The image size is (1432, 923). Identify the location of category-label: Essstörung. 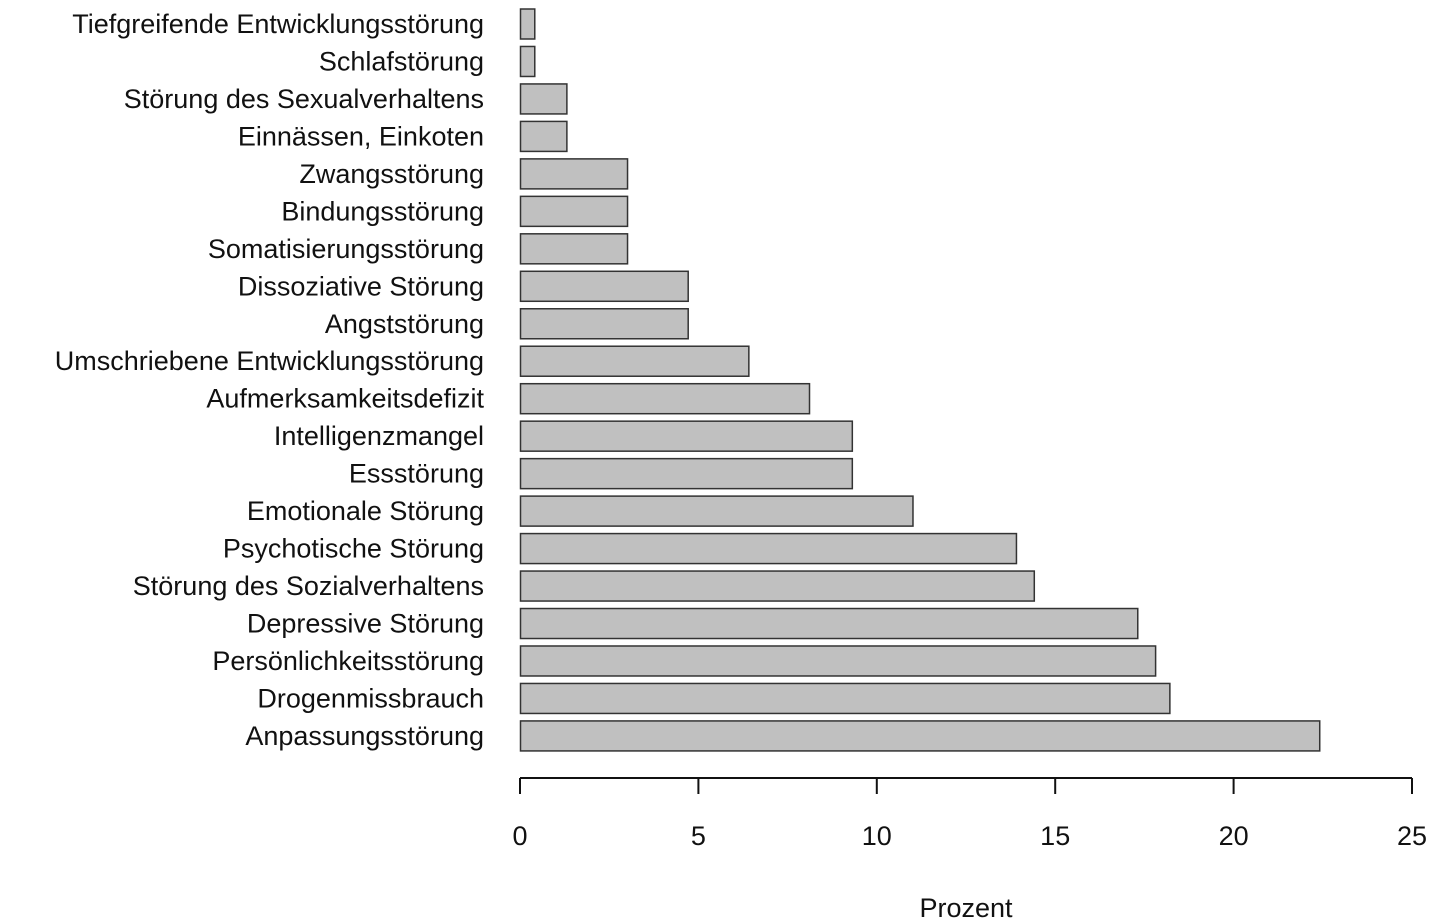
(416, 474).